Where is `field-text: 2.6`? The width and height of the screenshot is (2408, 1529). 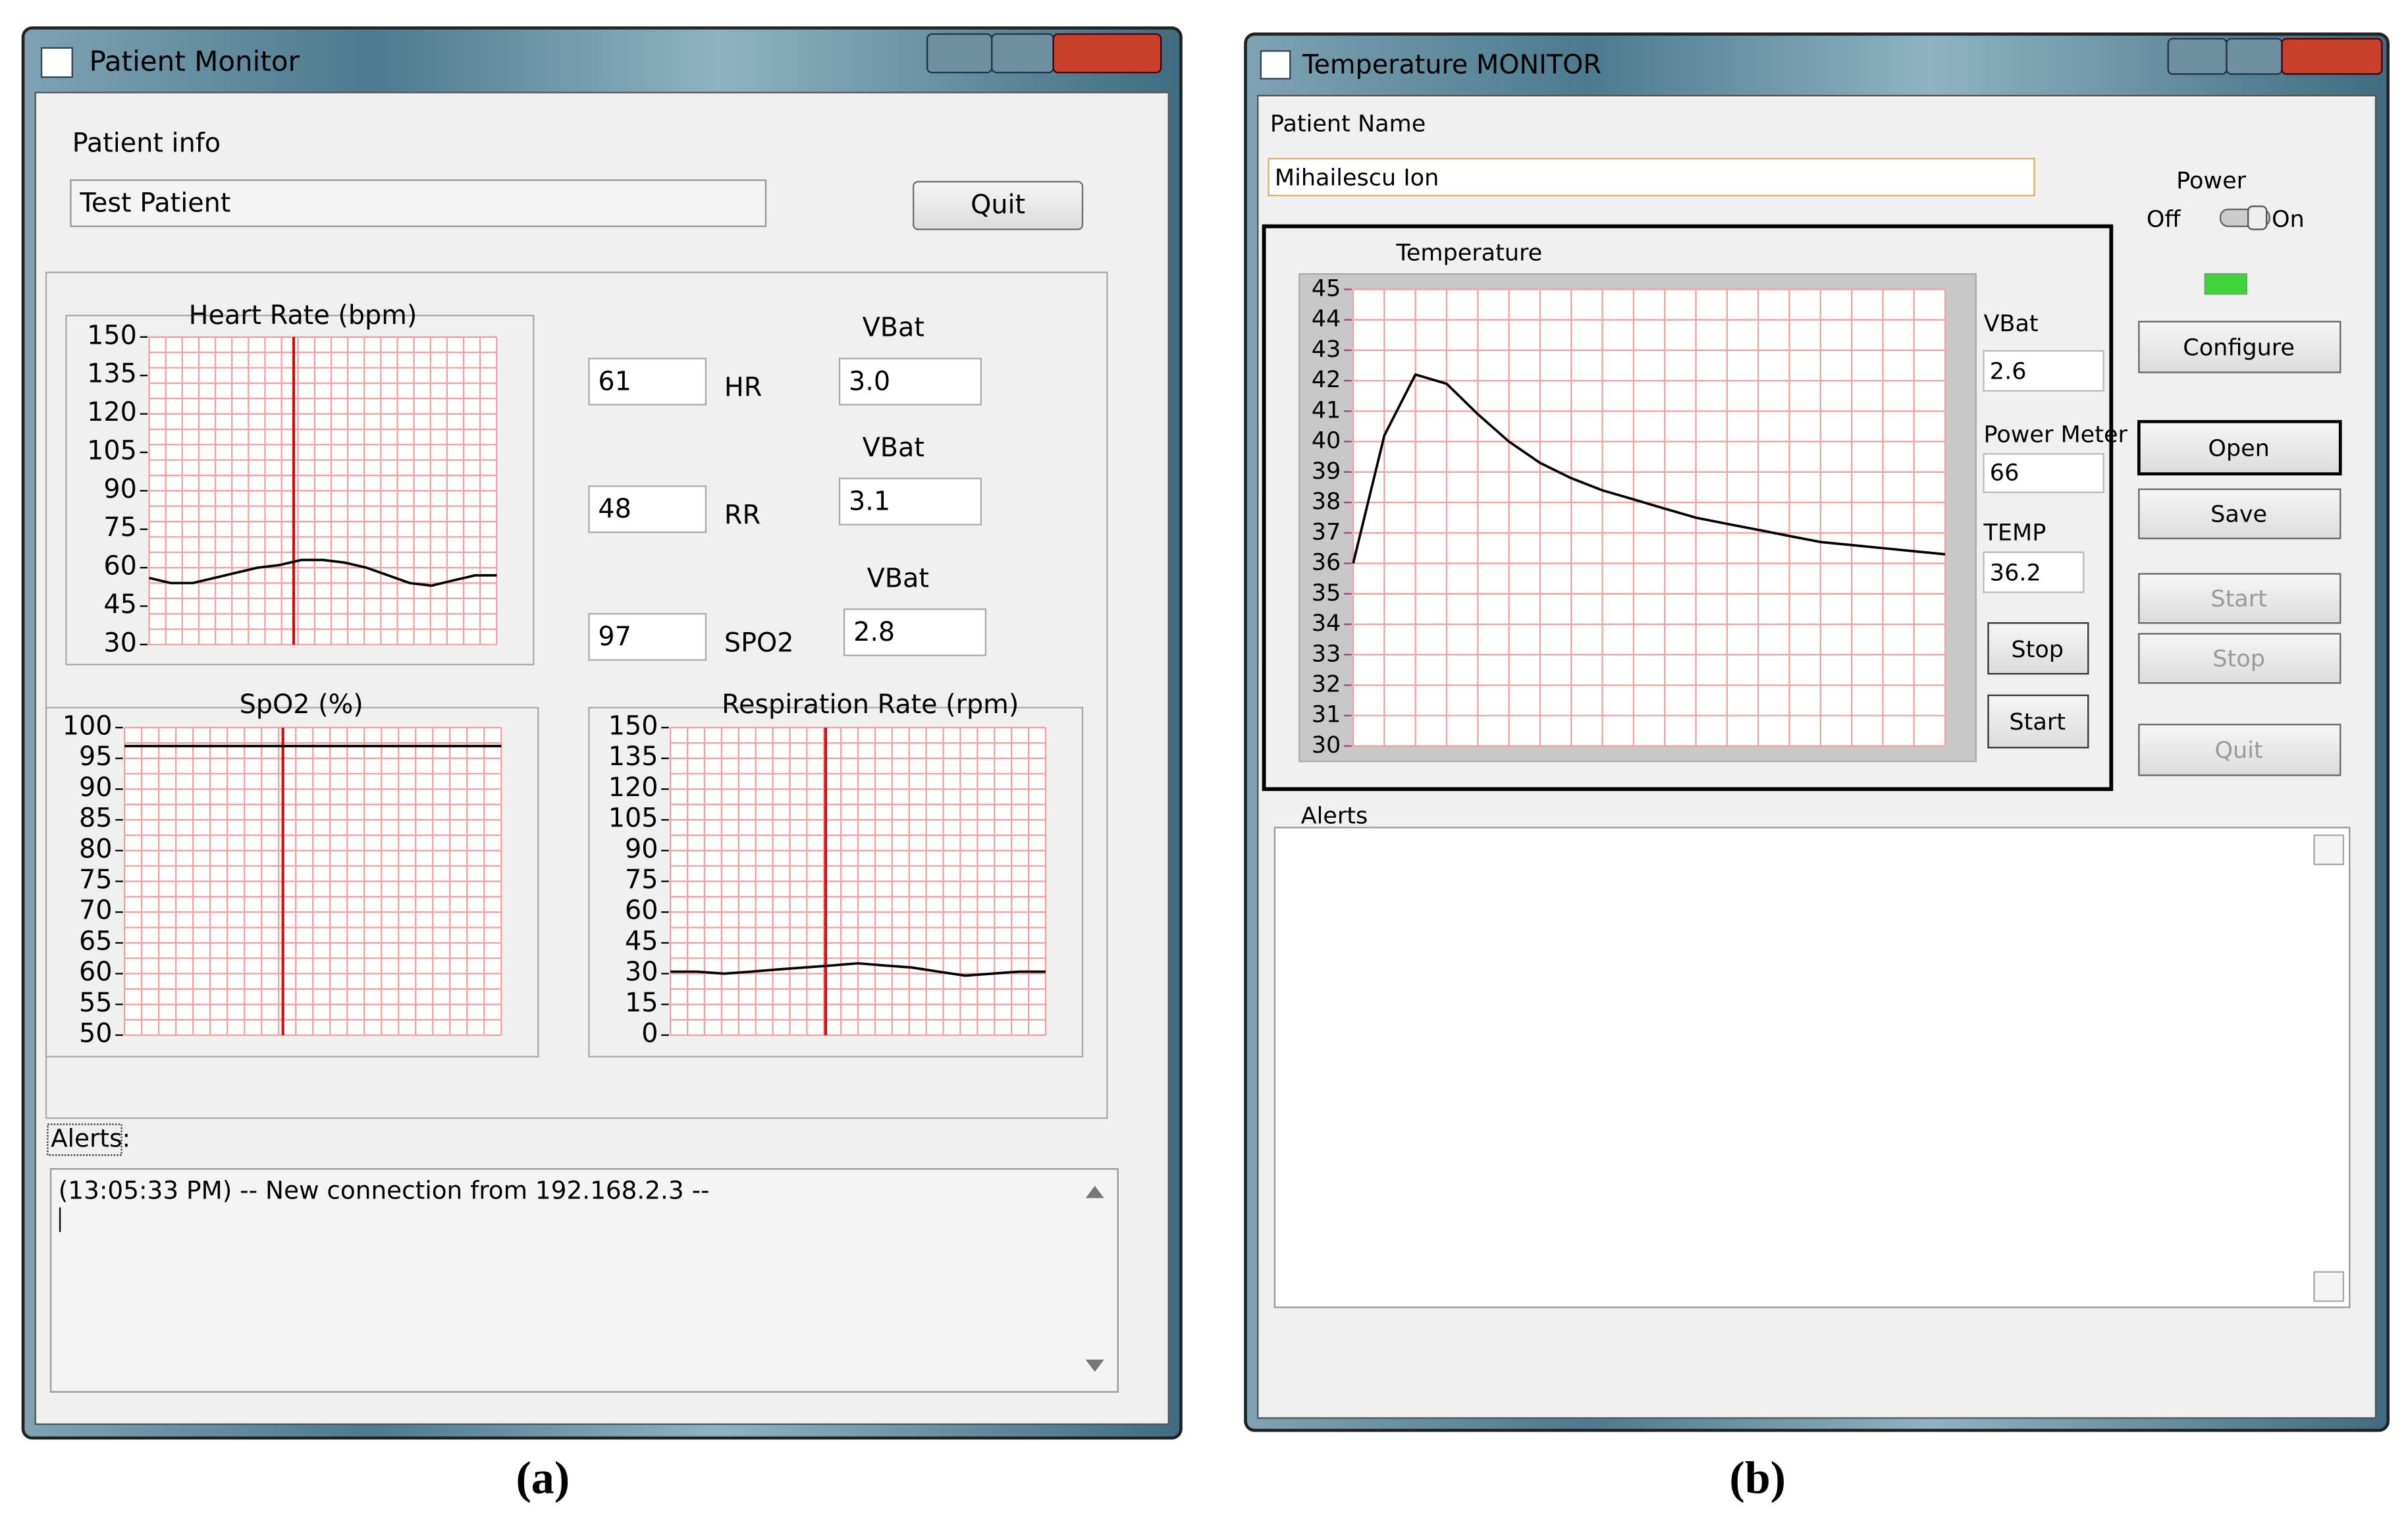
field-text: 2.6 is located at coordinates (2008, 371).